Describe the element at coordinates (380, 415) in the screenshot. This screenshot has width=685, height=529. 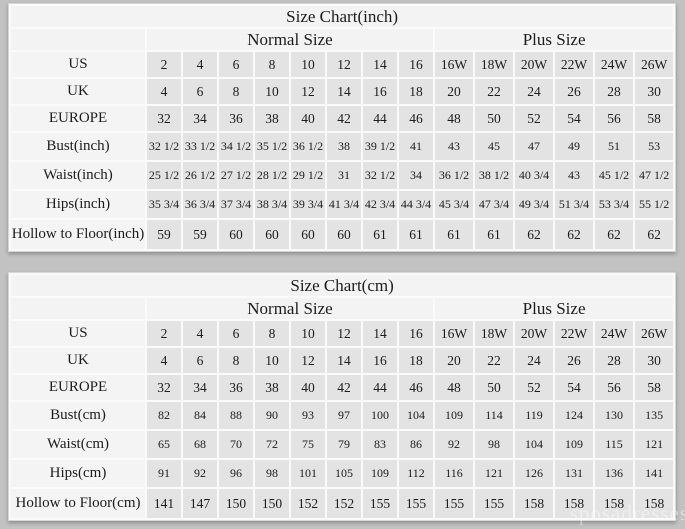
I see `size-value-cell: 100` at that location.